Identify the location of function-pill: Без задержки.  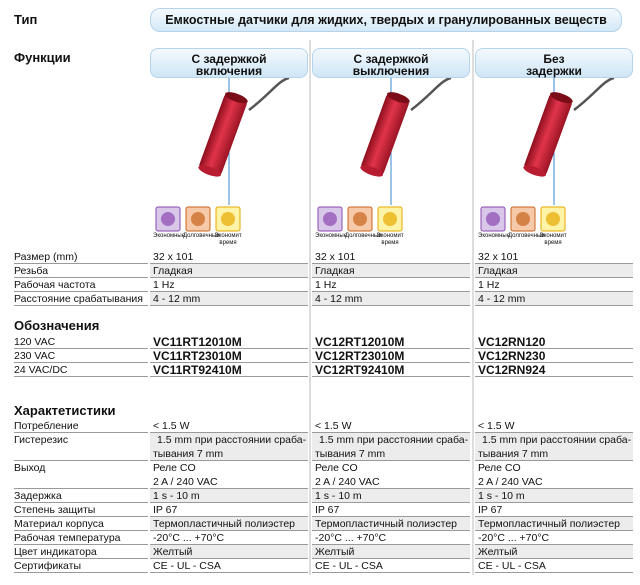
(554, 63).